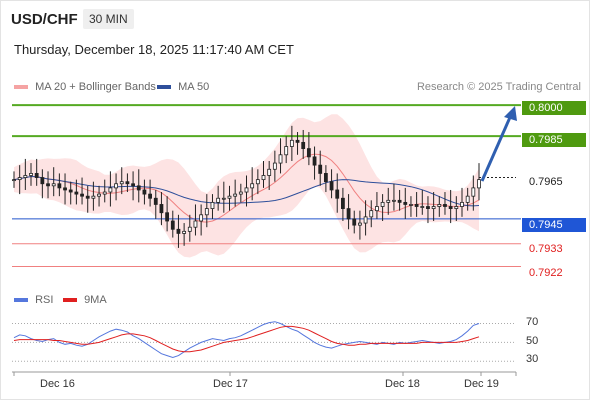  What do you see at coordinates (108, 19) in the screenshot?
I see `timeframe-badge: 30 MIN` at bounding box center [108, 19].